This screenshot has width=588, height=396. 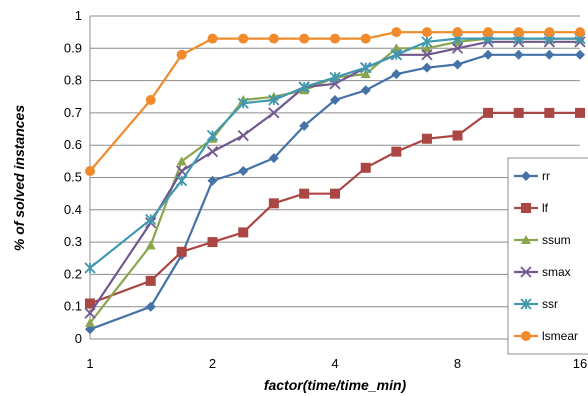 I want to click on y-tick-label: 0.3, so click(x=73, y=241).